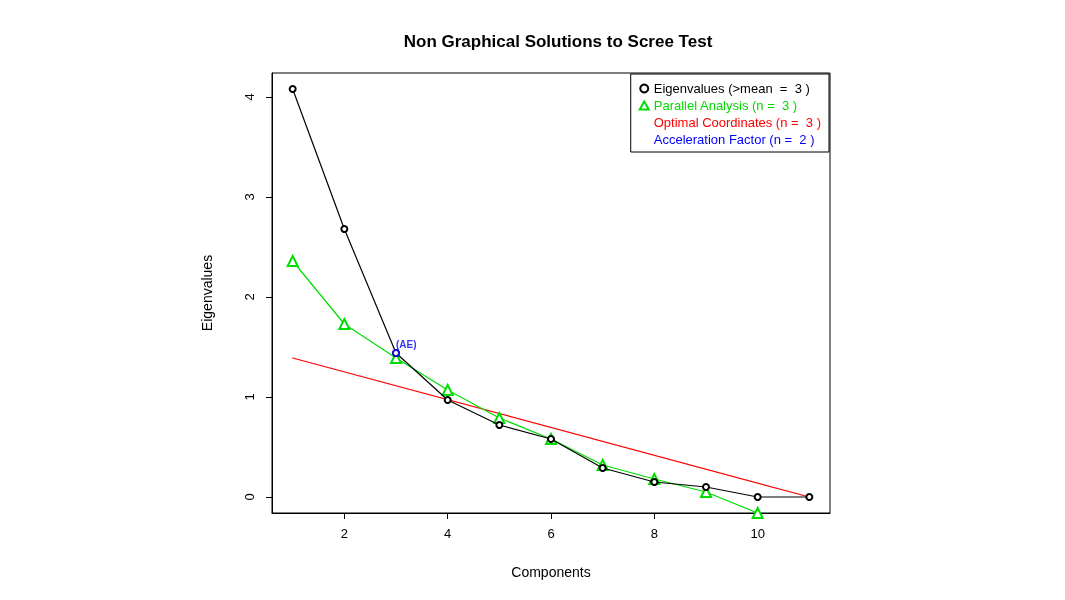 Image resolution: width=1065 pixels, height=600 pixels. What do you see at coordinates (344, 533) in the screenshot?
I see `x-tick-label: 2` at bounding box center [344, 533].